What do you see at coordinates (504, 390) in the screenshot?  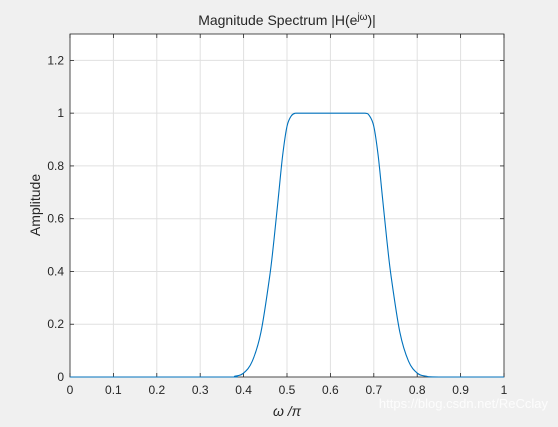 I see `x-tick-label: 1` at bounding box center [504, 390].